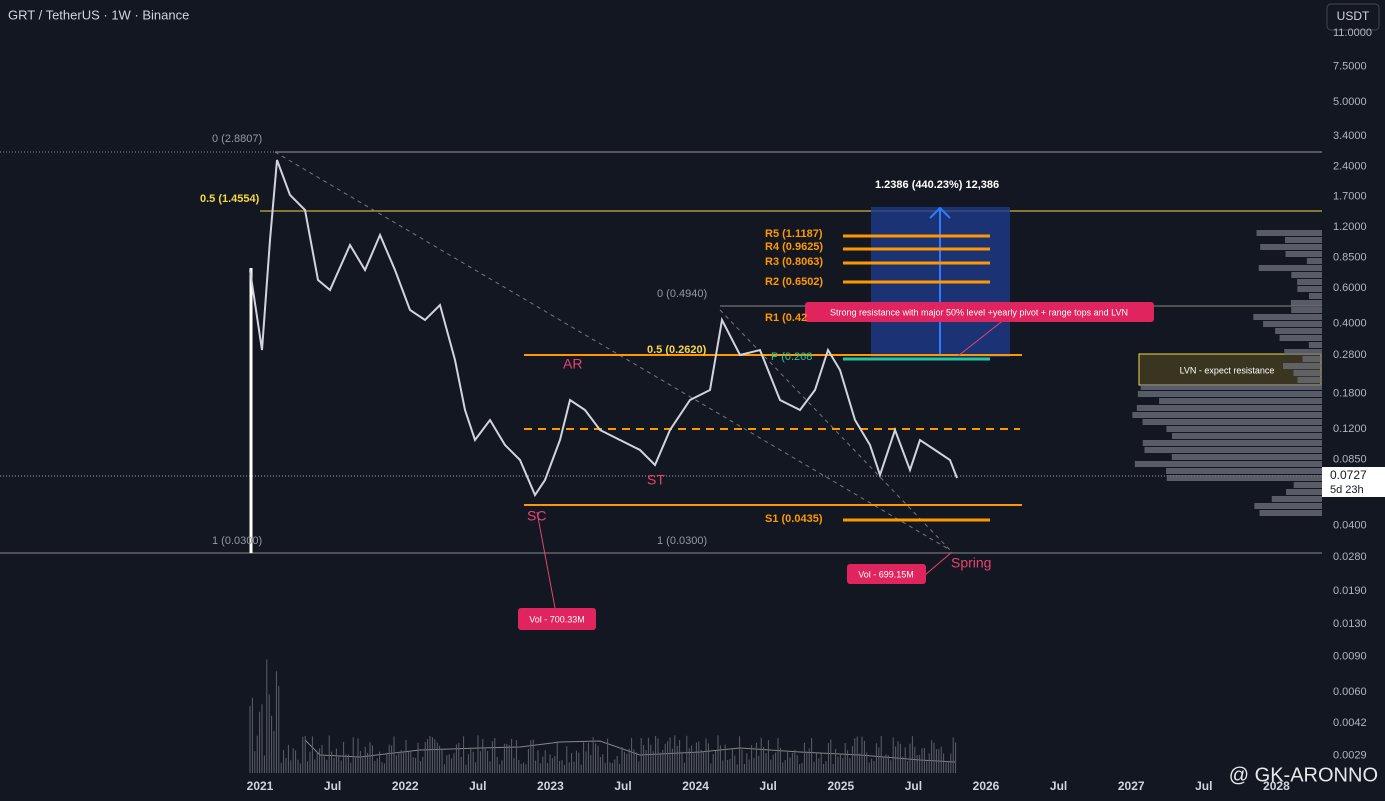 Image resolution: width=1385 pixels, height=801 pixels. Describe the element at coordinates (1350, 288) in the screenshot. I see `price-tick-label: 0.6000` at that location.